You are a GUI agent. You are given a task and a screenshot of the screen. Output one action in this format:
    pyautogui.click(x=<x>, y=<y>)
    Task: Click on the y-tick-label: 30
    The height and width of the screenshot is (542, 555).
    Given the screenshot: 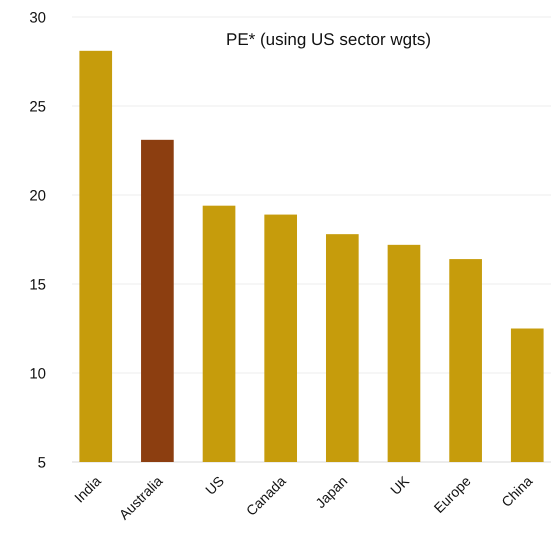 What is the action you would take?
    pyautogui.click(x=37, y=17)
    